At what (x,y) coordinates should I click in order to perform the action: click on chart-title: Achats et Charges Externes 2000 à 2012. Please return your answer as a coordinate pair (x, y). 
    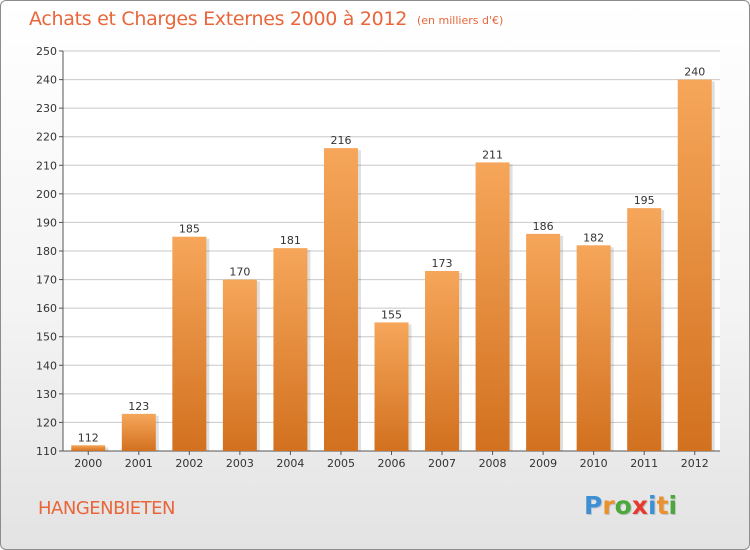
    Looking at the image, I should click on (218, 19).